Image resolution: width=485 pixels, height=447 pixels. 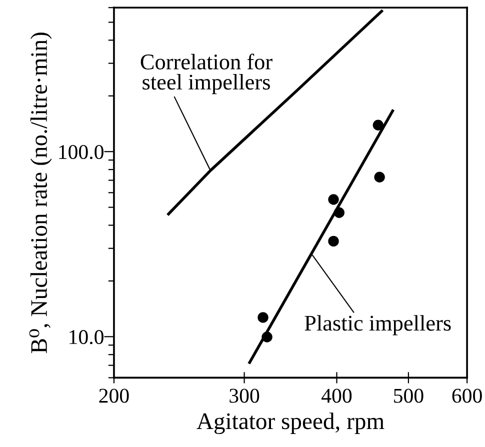 What do you see at coordinates (245, 395) in the screenshot?
I see `x-tick-label: 300` at bounding box center [245, 395].